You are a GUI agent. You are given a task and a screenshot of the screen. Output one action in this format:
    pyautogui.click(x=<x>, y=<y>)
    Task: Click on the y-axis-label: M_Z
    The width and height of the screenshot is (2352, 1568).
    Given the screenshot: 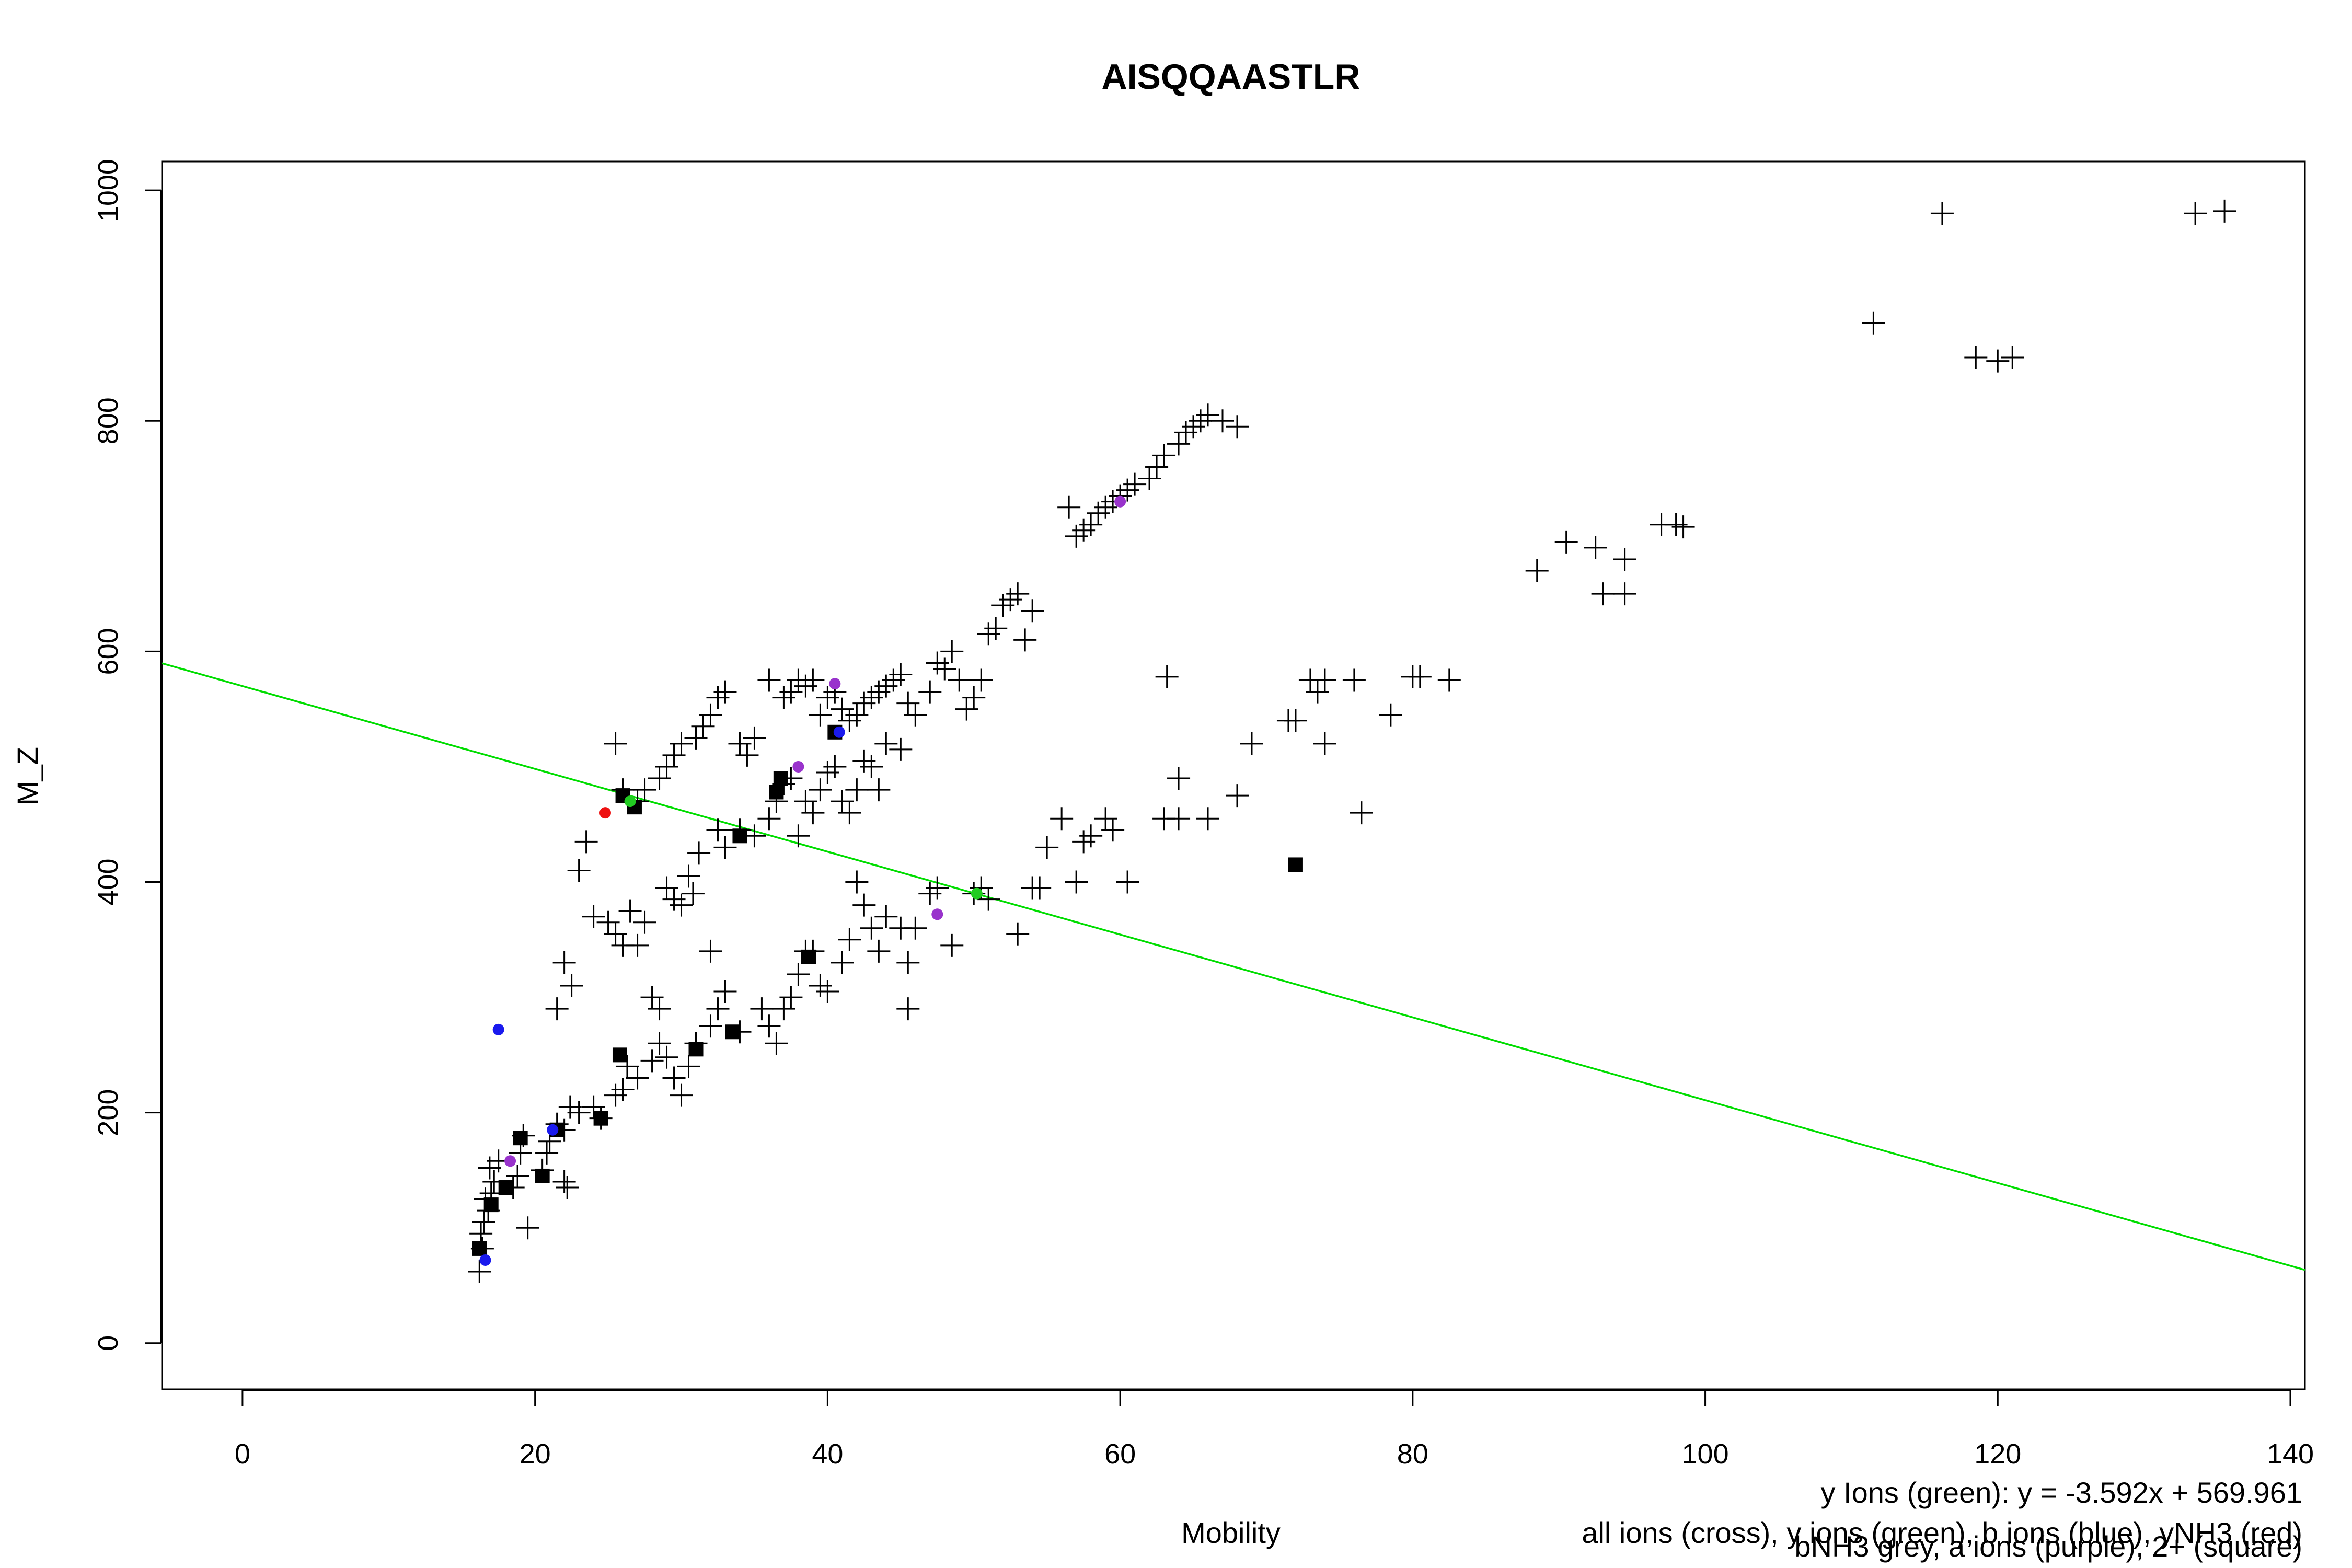 What is the action you would take?
    pyautogui.click(x=27, y=776)
    